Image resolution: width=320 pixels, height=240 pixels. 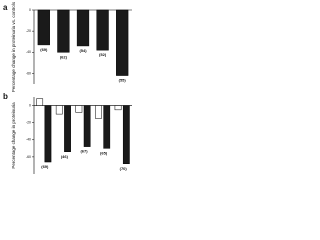 I want to click on n-label: (54), so click(x=83, y=50).